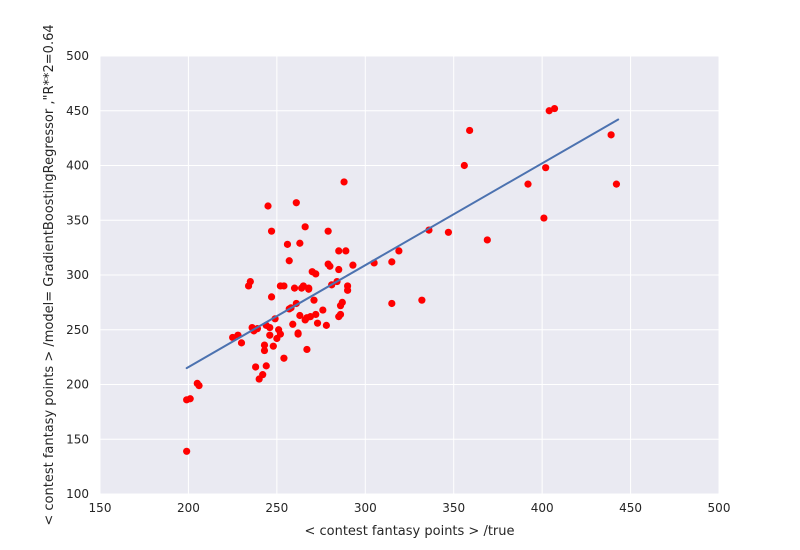 The image size is (800, 550). I want to click on x-tick-label: 150, so click(100, 508).